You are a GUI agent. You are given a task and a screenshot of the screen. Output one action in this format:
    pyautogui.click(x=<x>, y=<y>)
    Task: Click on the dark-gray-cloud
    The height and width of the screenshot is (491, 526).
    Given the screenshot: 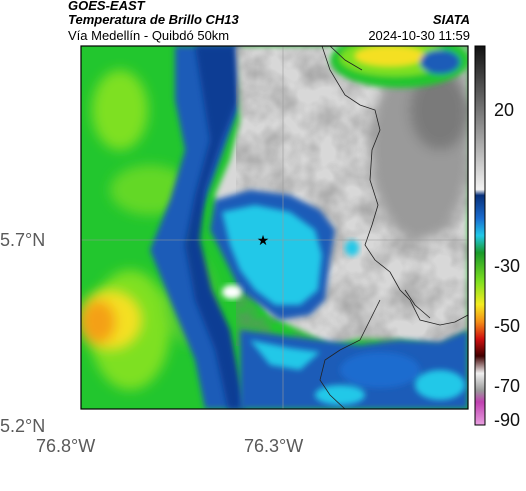 What is the action you would take?
    pyautogui.click(x=419, y=150)
    